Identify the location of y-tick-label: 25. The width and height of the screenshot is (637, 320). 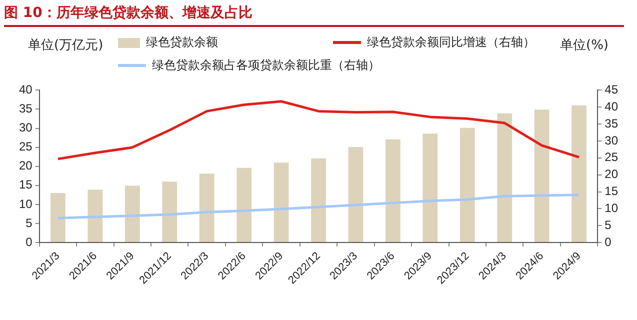
(25, 147).